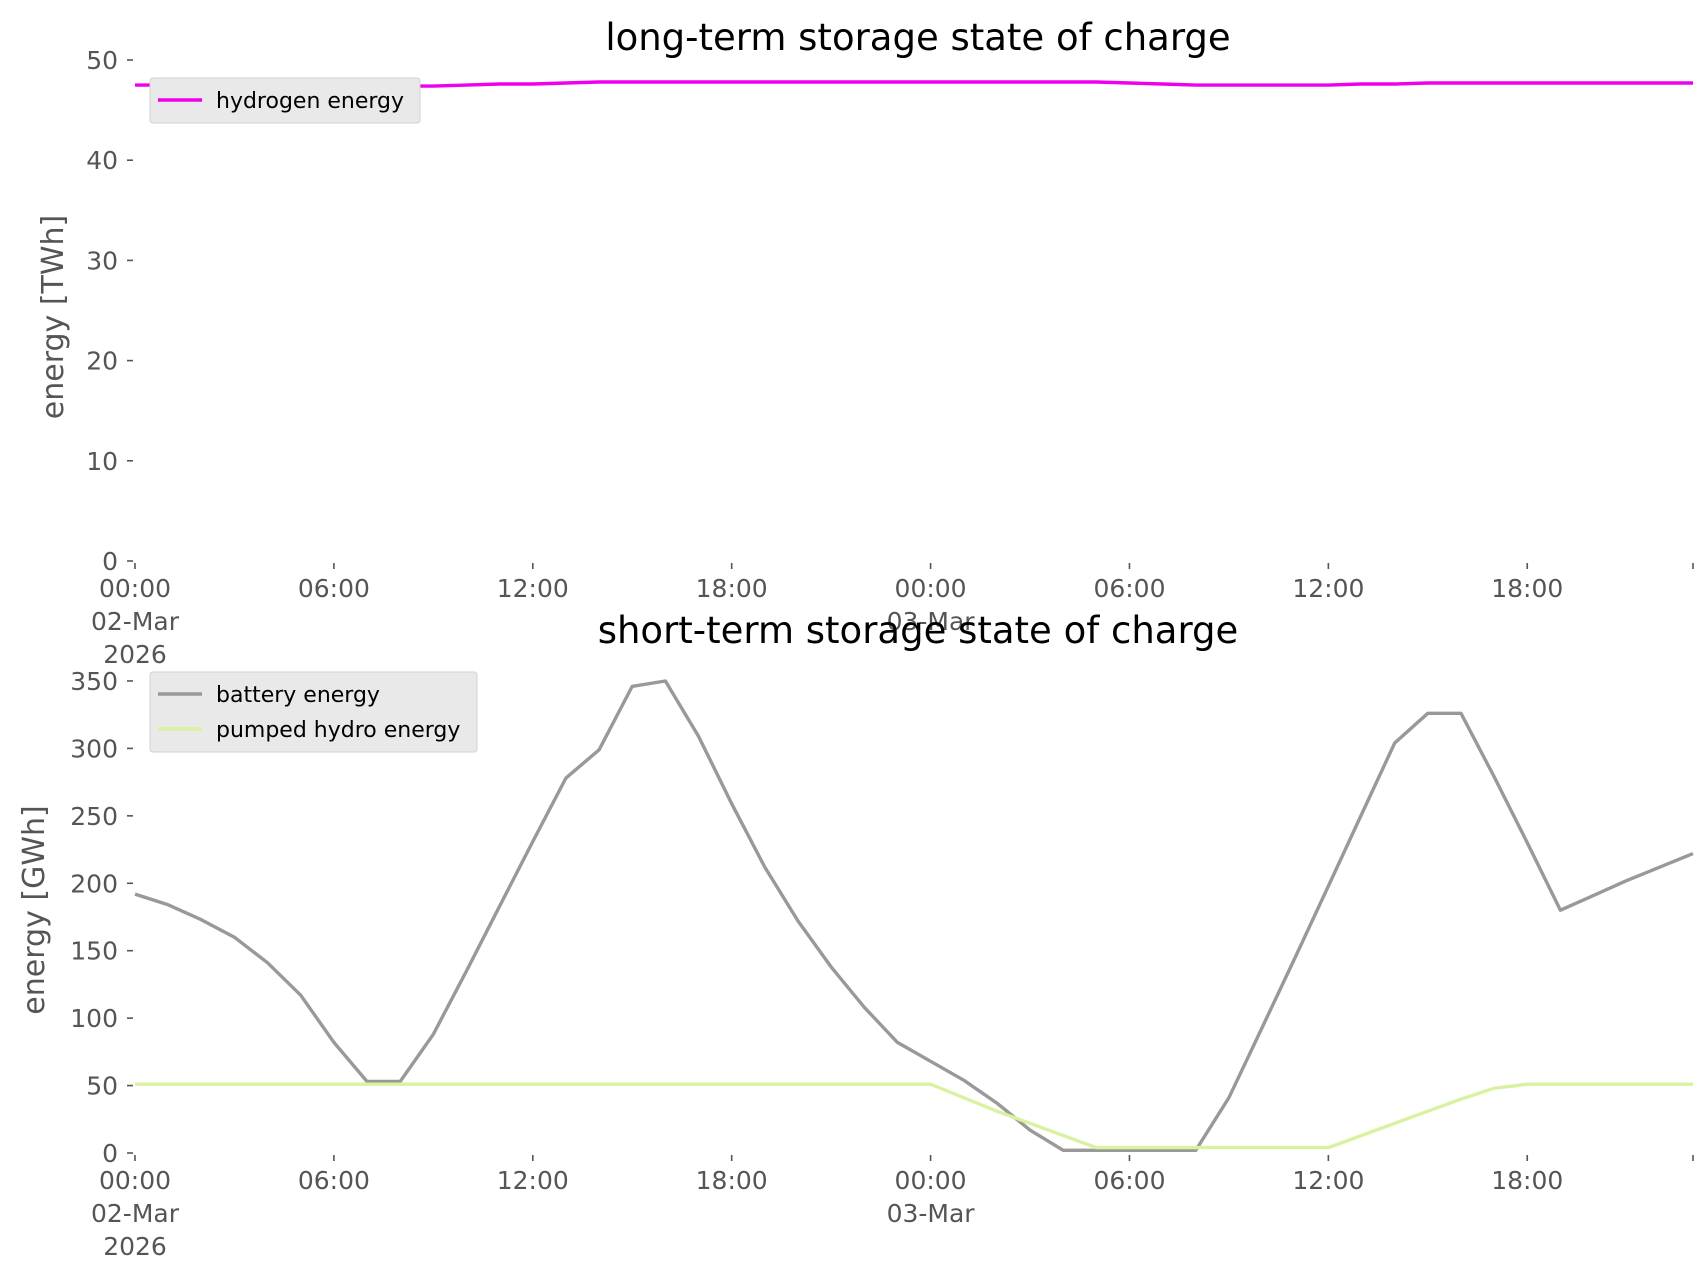  Describe the element at coordinates (298, 695) in the screenshot. I see `legend-label: battery energy` at that location.